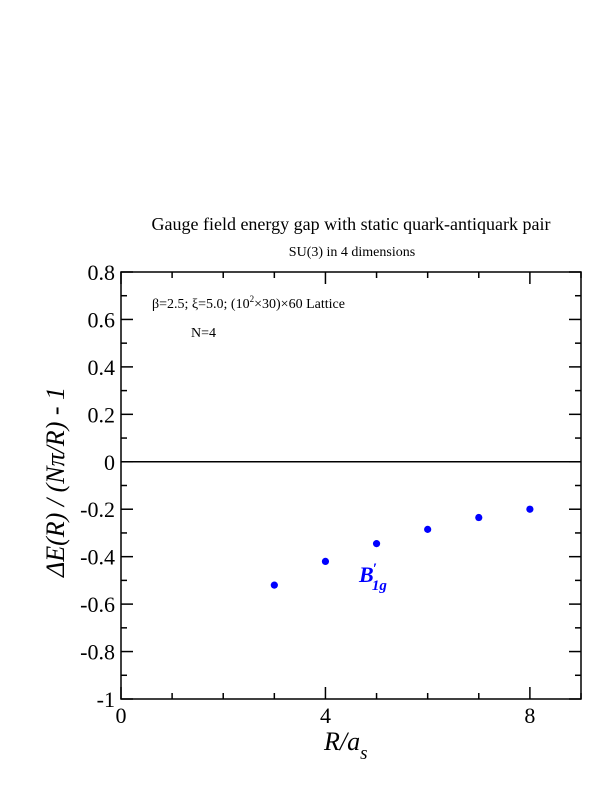  Describe the element at coordinates (529, 715) in the screenshot. I see `x-tick-label: 8` at that location.